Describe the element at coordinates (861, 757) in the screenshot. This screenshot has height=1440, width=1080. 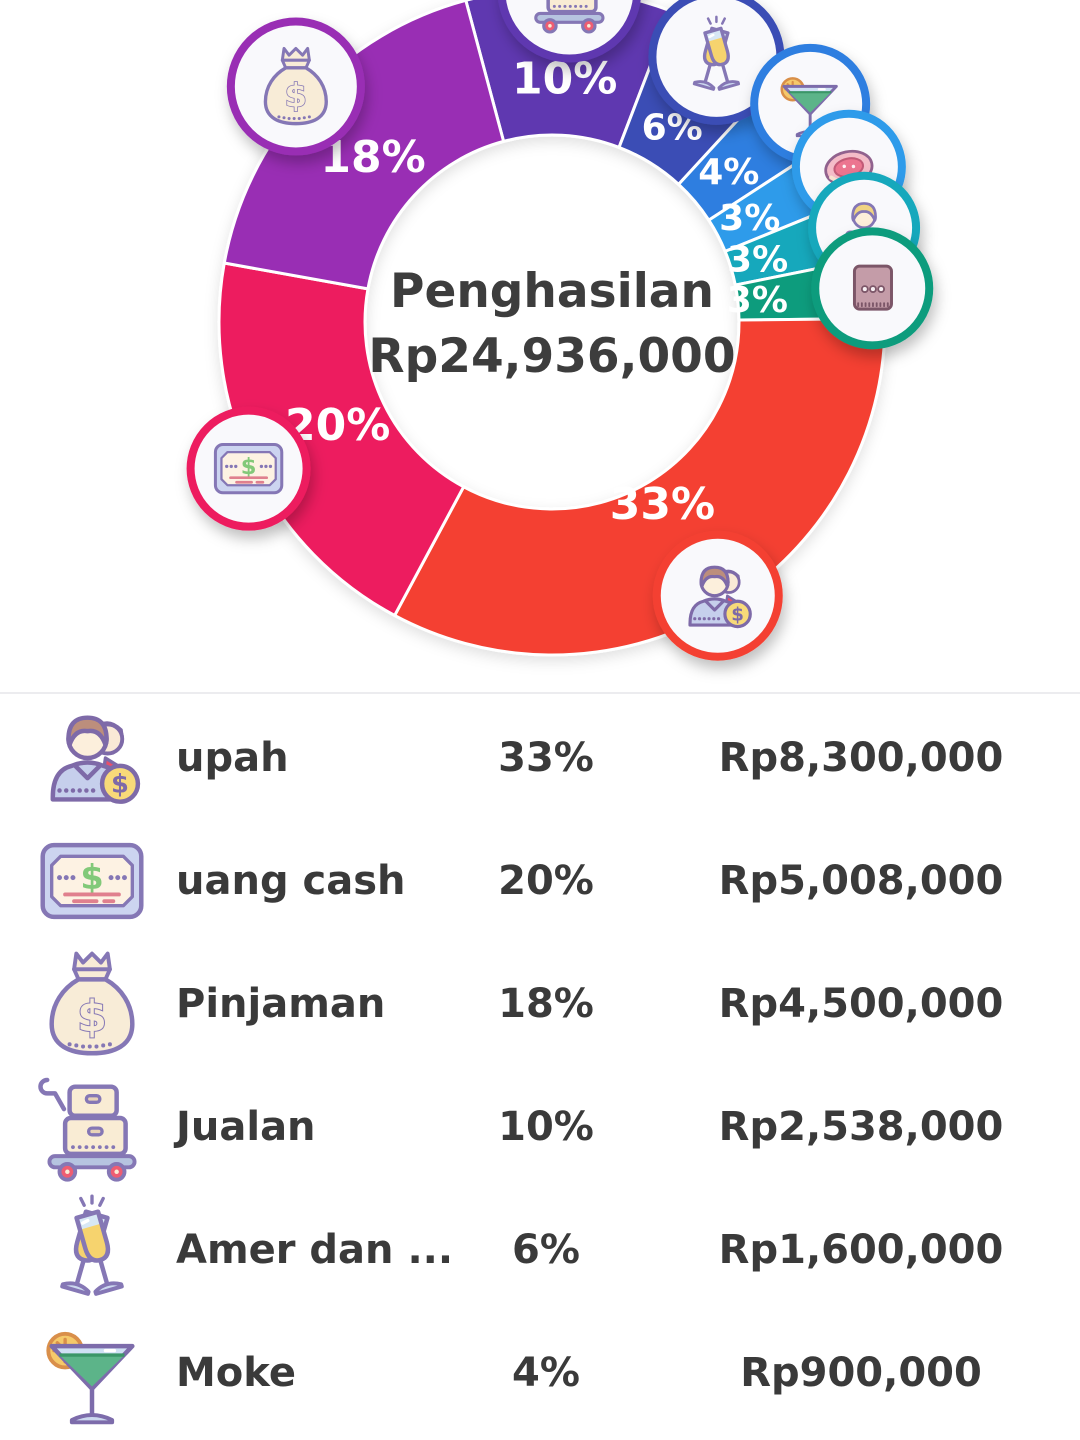
I see `legend-amount: Rp8,300,000` at that location.